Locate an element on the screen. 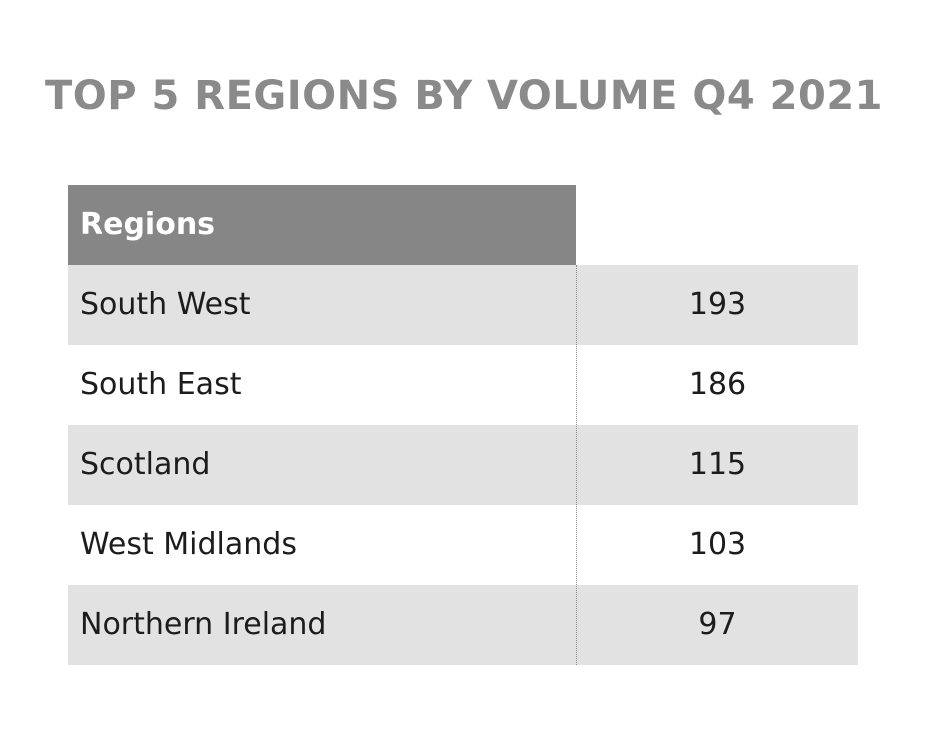 This screenshot has height=750, width=928. table-row: West Midlands 103 is located at coordinates (463, 545).